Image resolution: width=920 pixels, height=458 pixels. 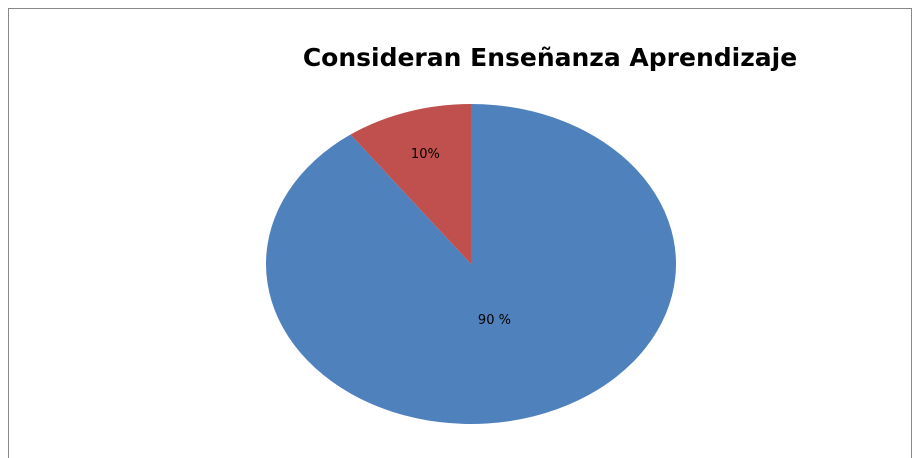 What do you see at coordinates (550, 57) in the screenshot?
I see `chart-title: Consideran Enseñanza Aprendizaje` at bounding box center [550, 57].